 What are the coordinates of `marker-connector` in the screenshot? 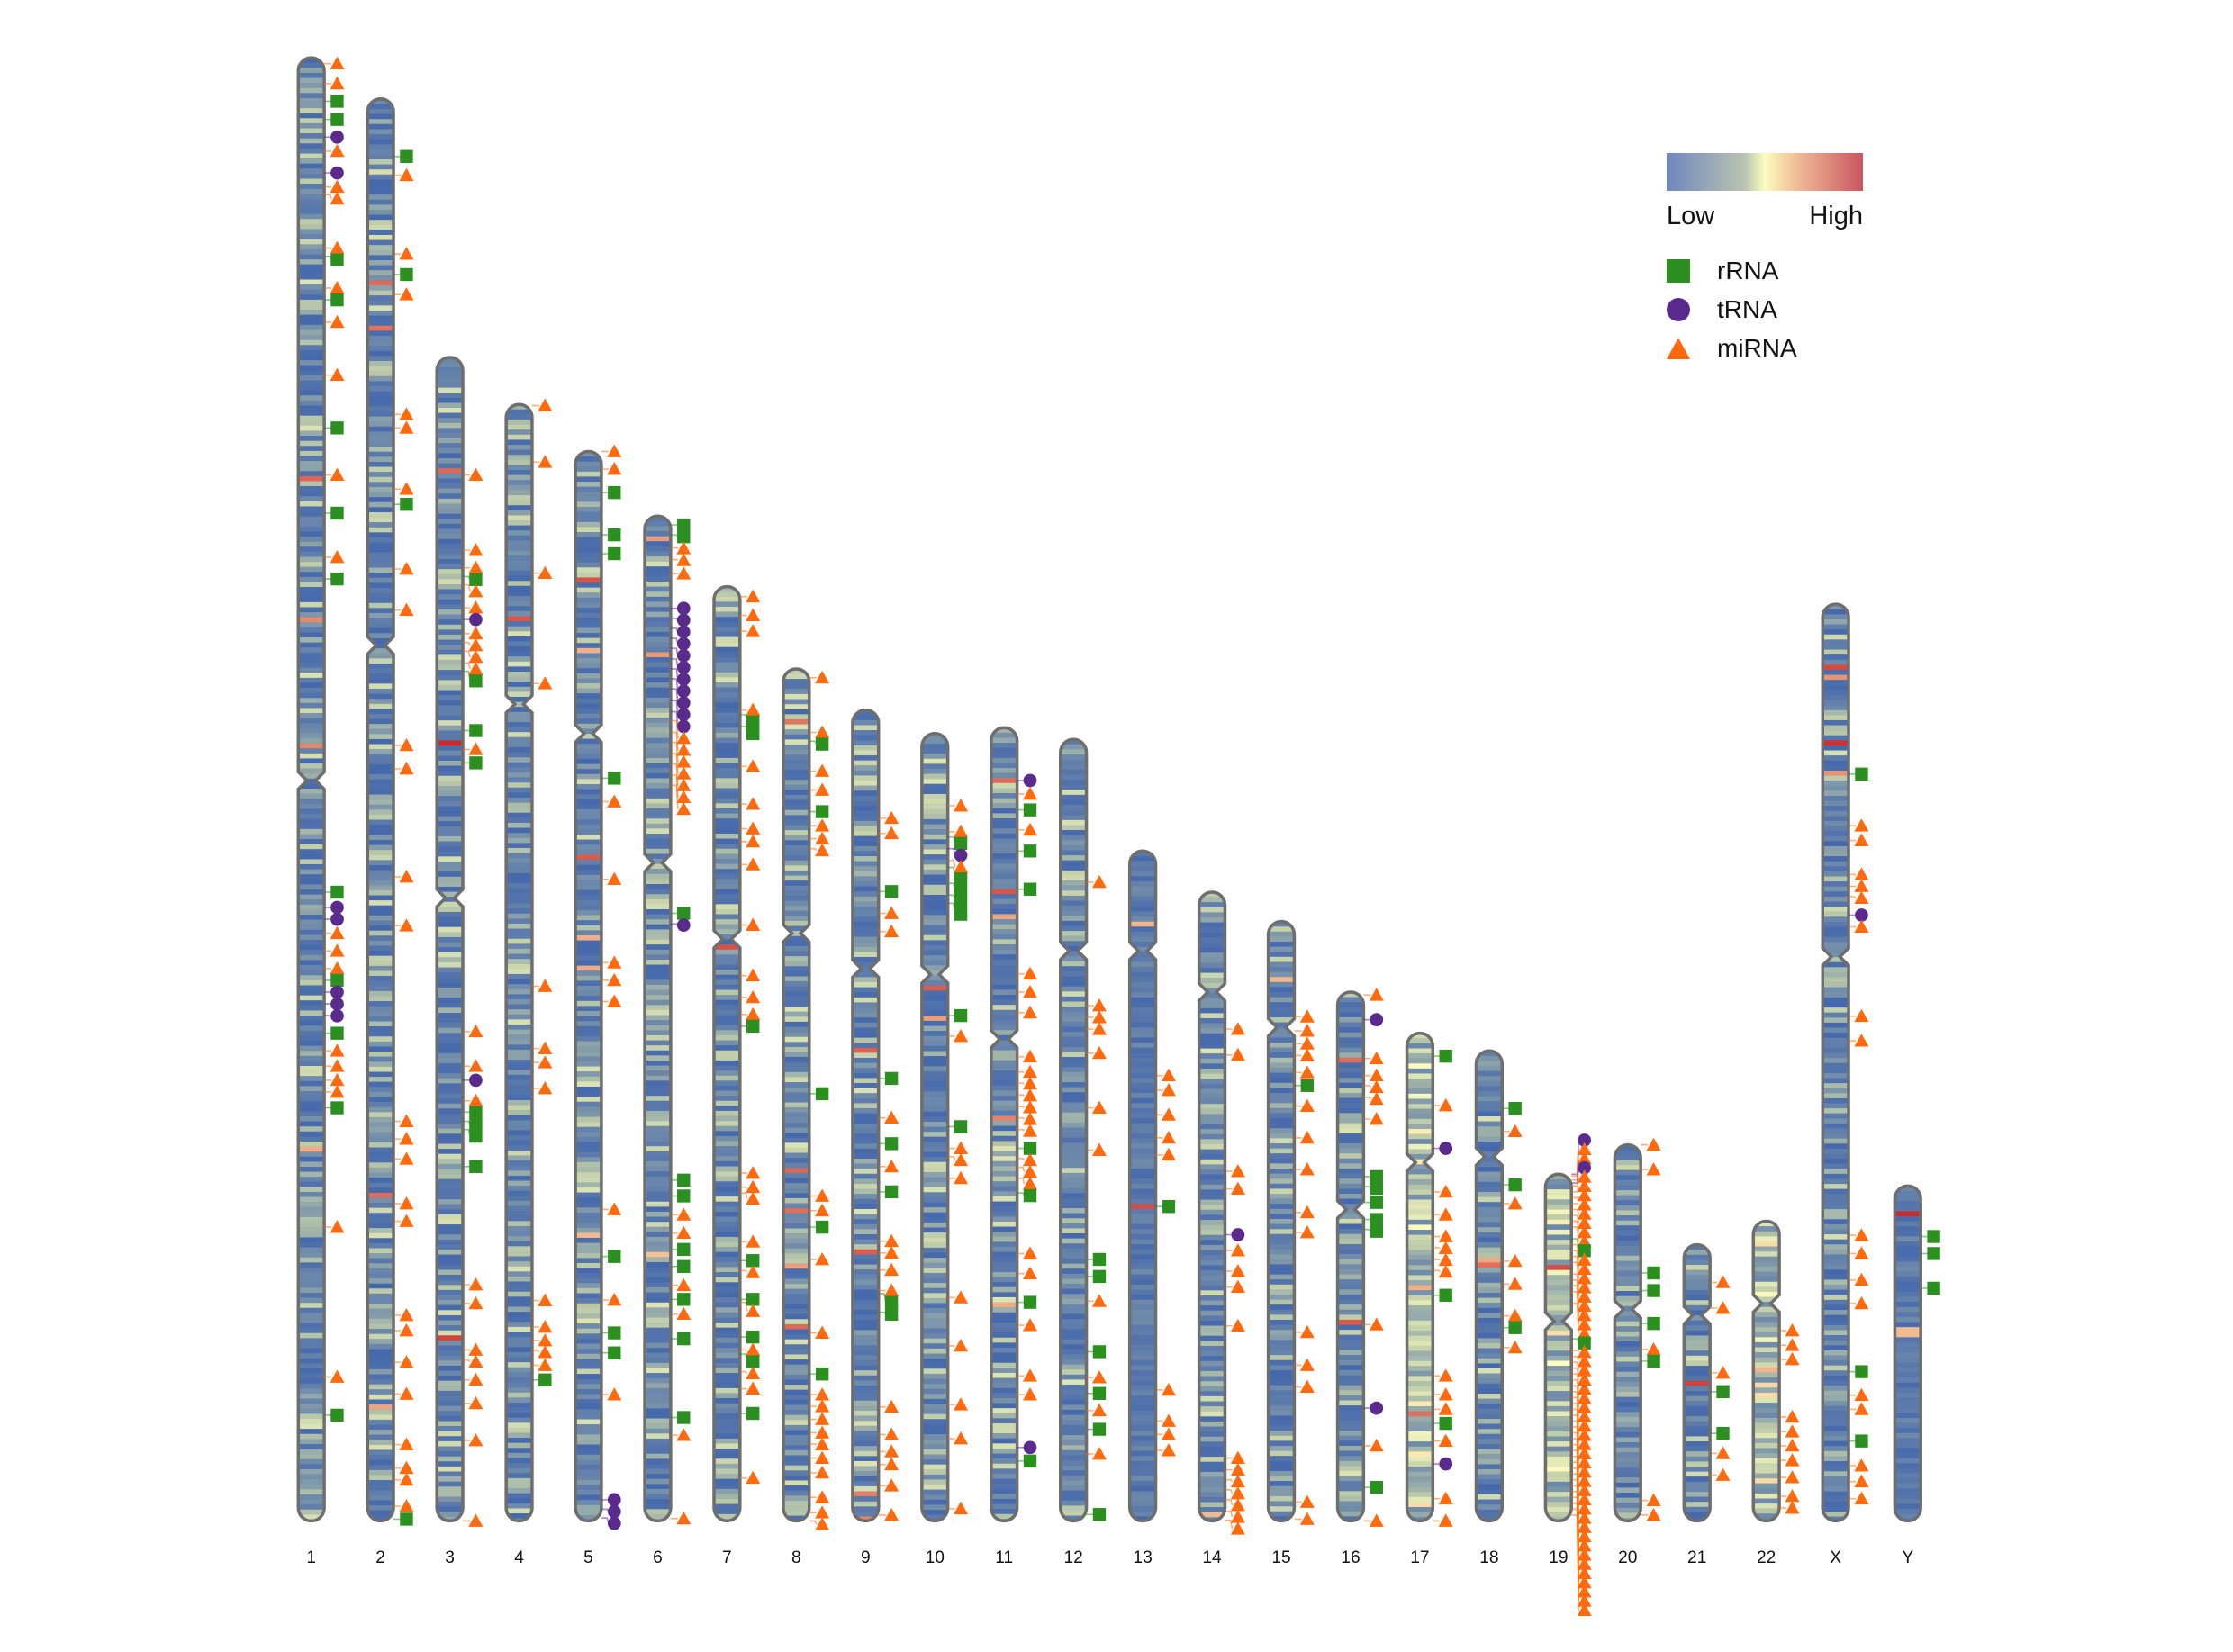 It's located at (1575, 1226).